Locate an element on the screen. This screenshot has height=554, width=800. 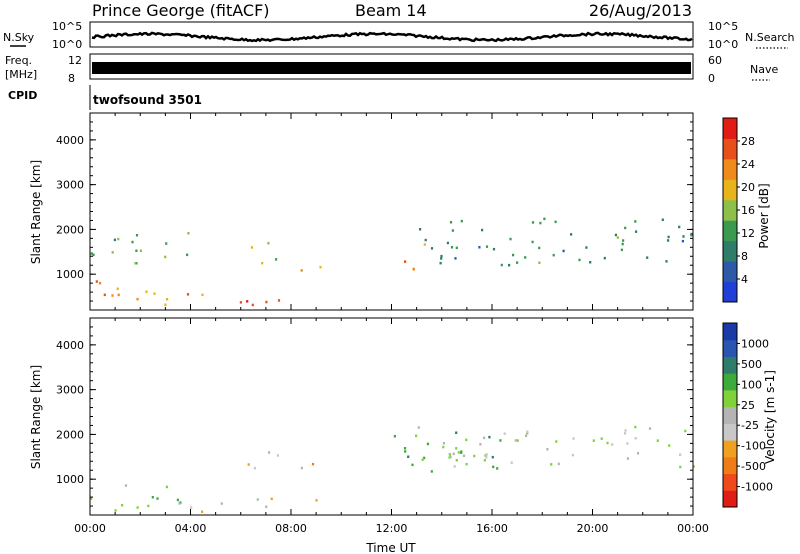
y-tick-label: 4000 is located at coordinates (70, 345).